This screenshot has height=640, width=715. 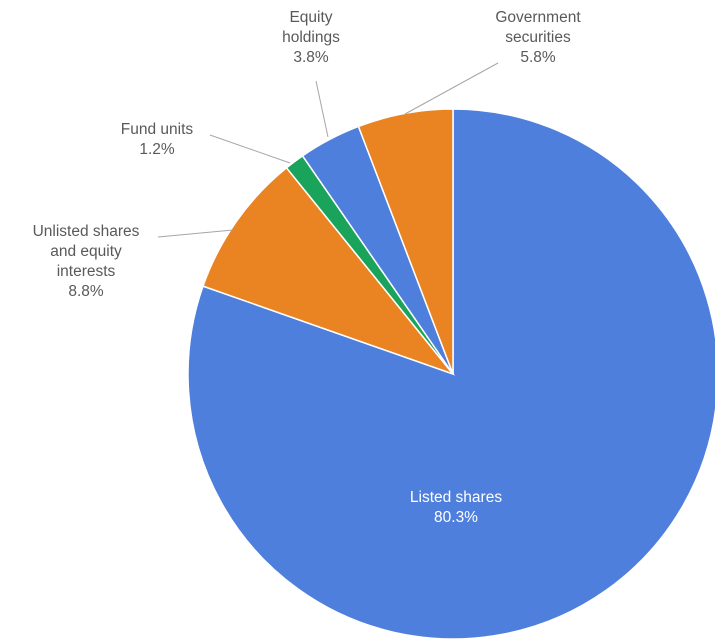 I want to click on slice-label-4: Government securities 5.8%, so click(x=538, y=37).